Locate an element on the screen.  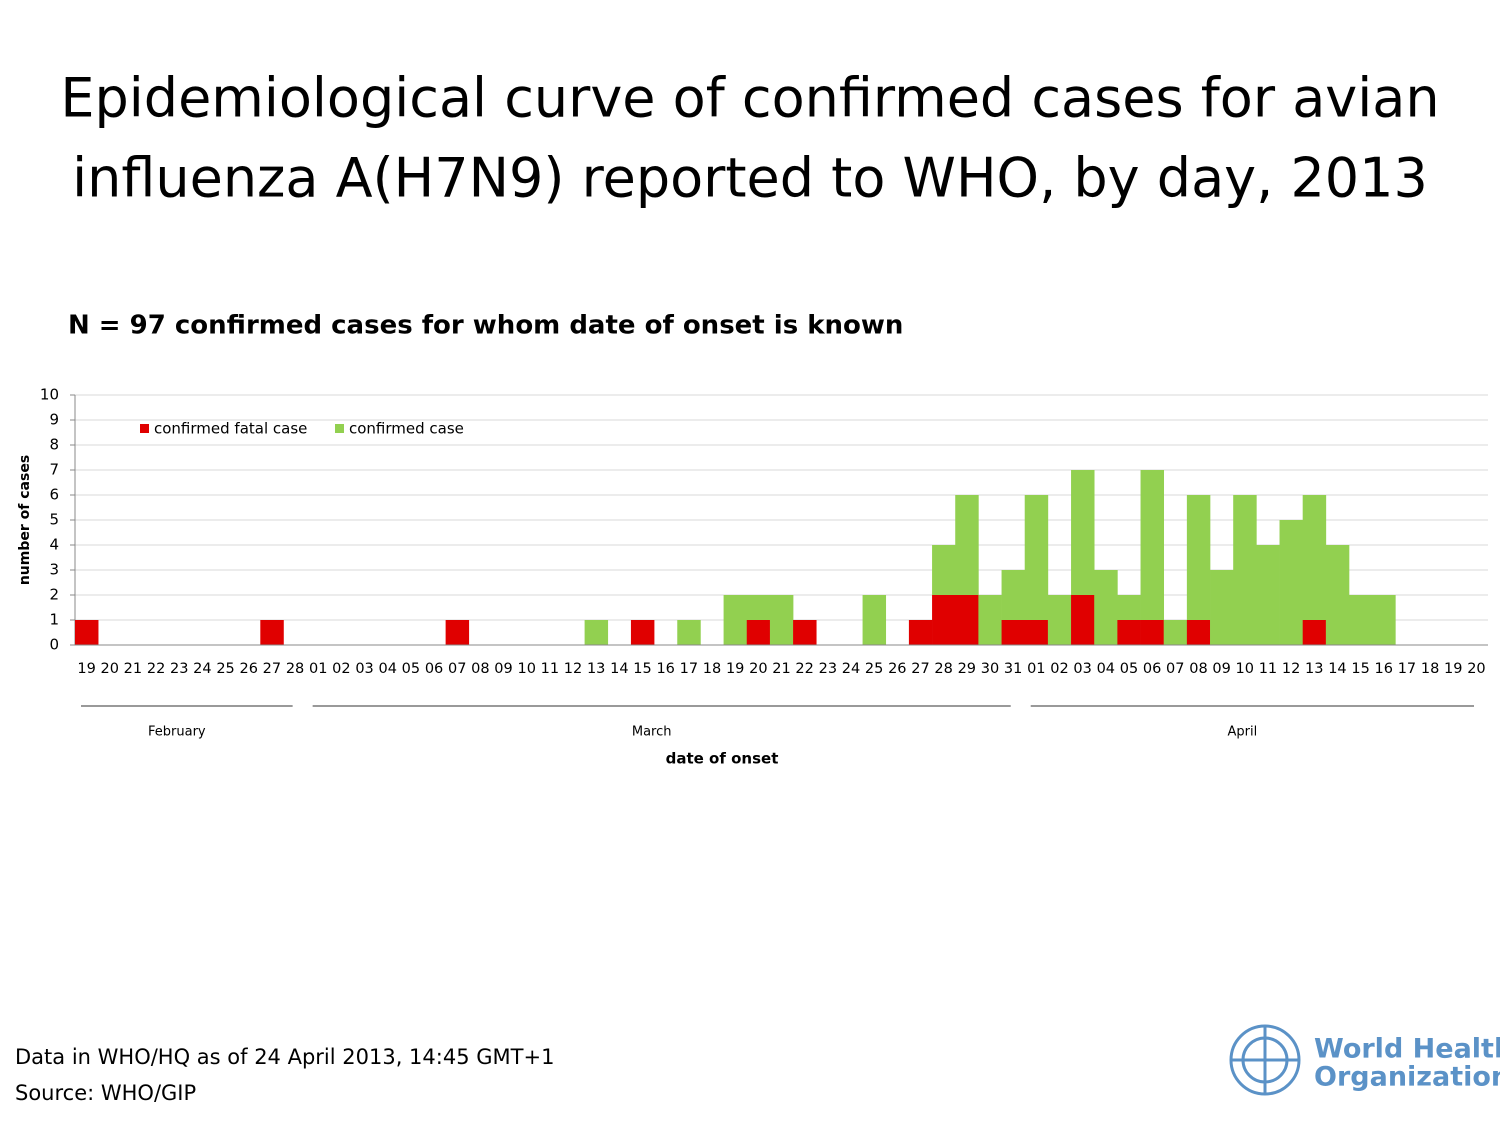
y-tick-label: 9 is located at coordinates (54, 420).